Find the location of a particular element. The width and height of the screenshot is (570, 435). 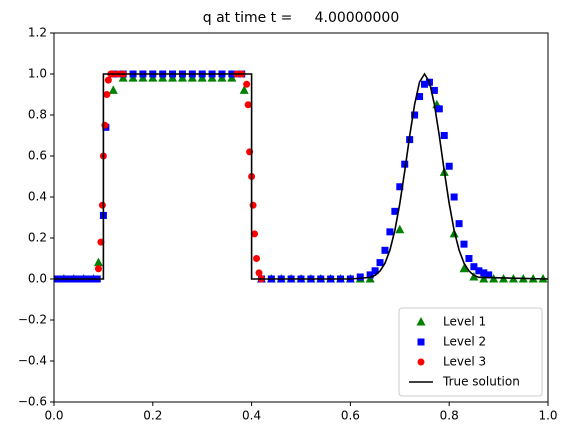

y-tick-label: −0.4 is located at coordinates (32, 361).